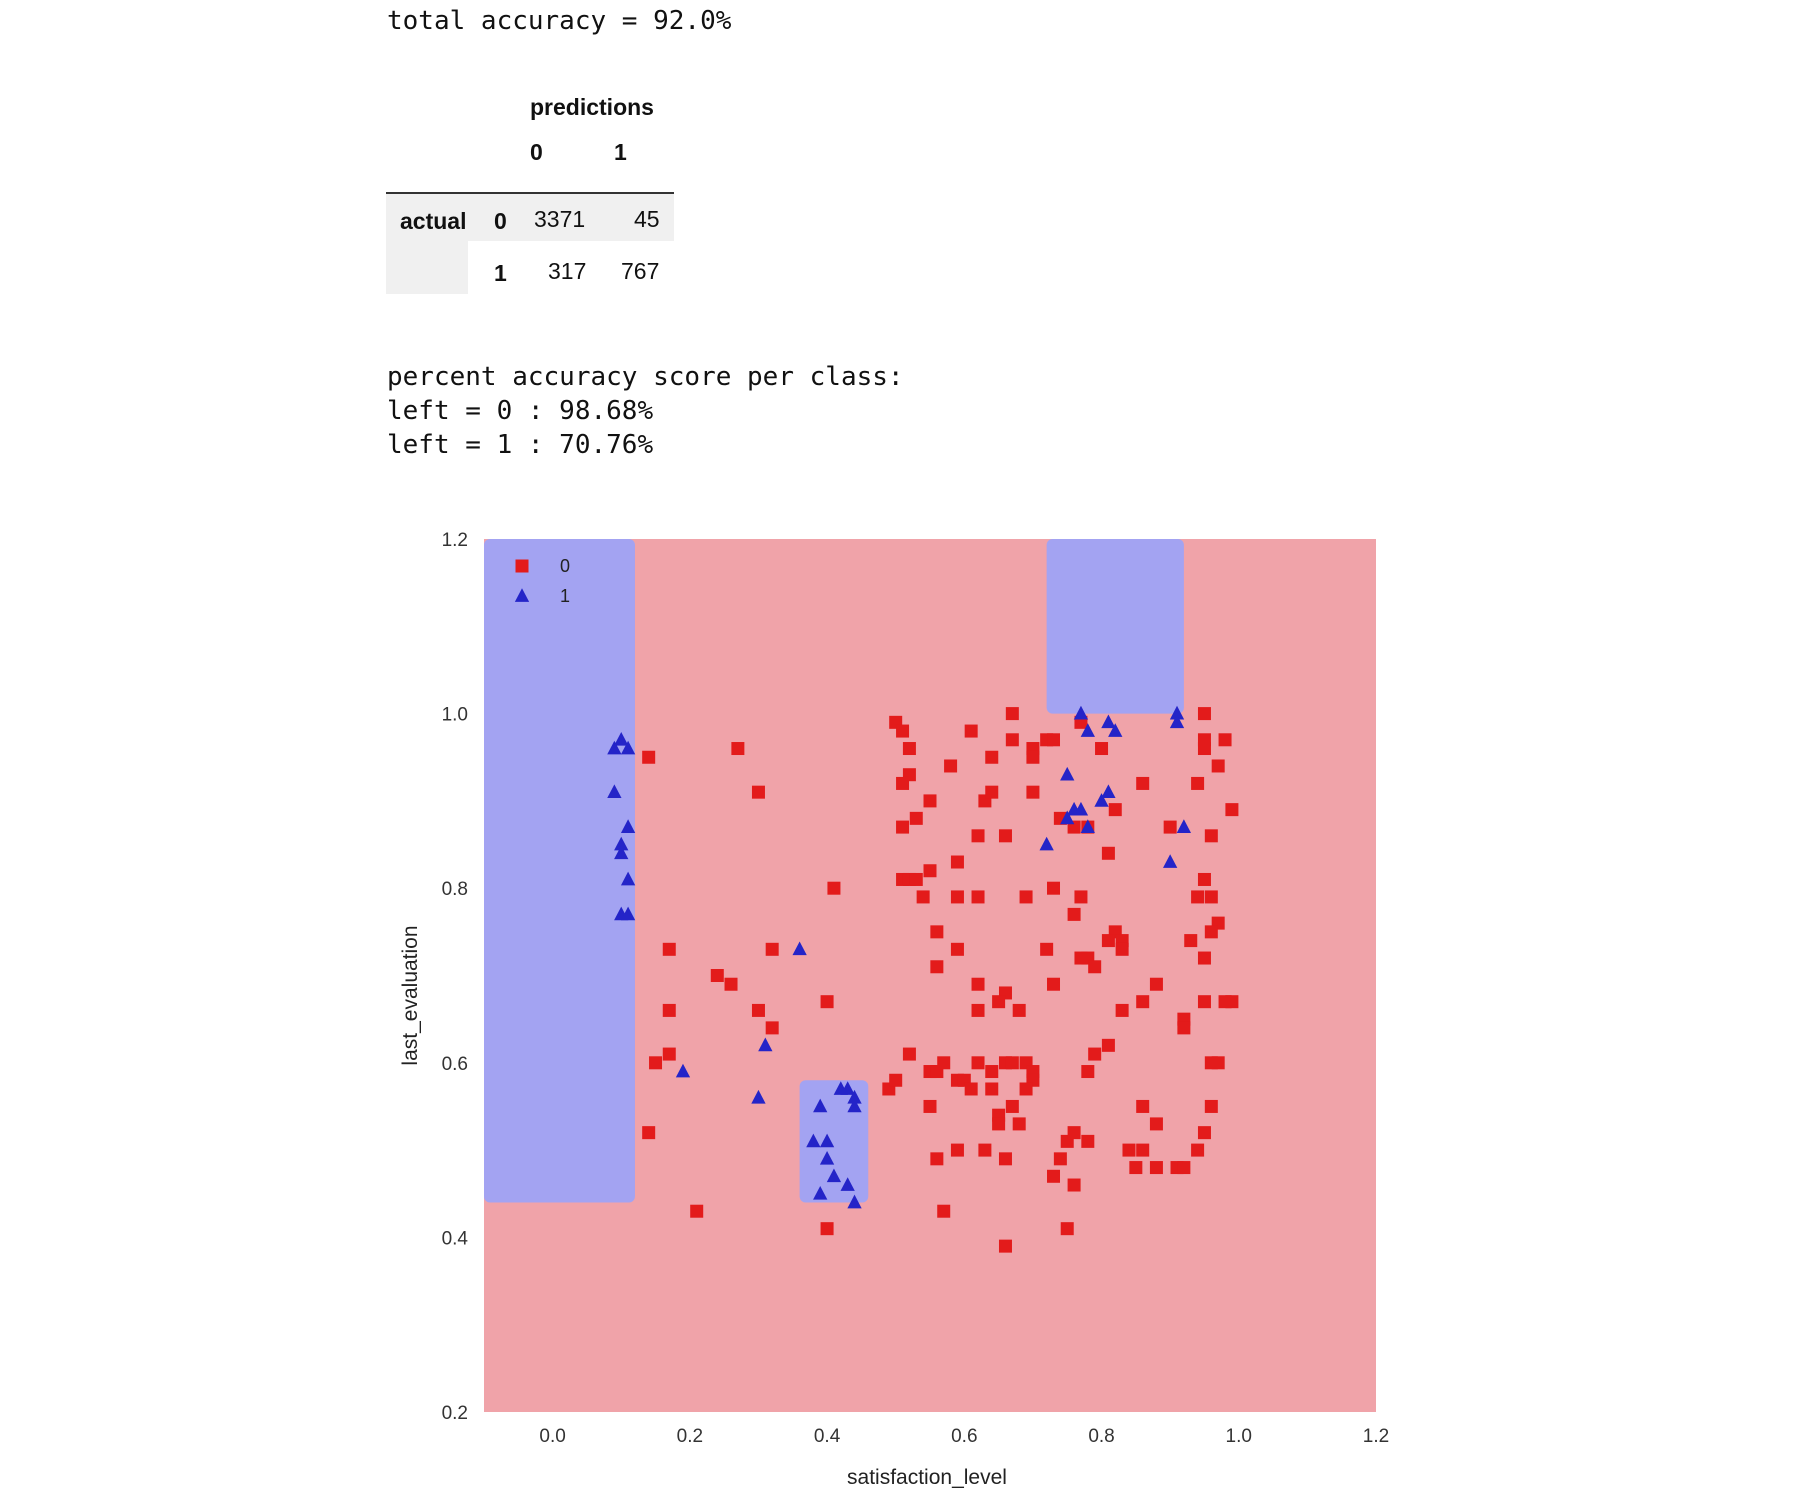 The height and width of the screenshot is (1490, 1800). Describe the element at coordinates (455, 1064) in the screenshot. I see `y-tick-label-2: 0.6` at that location.